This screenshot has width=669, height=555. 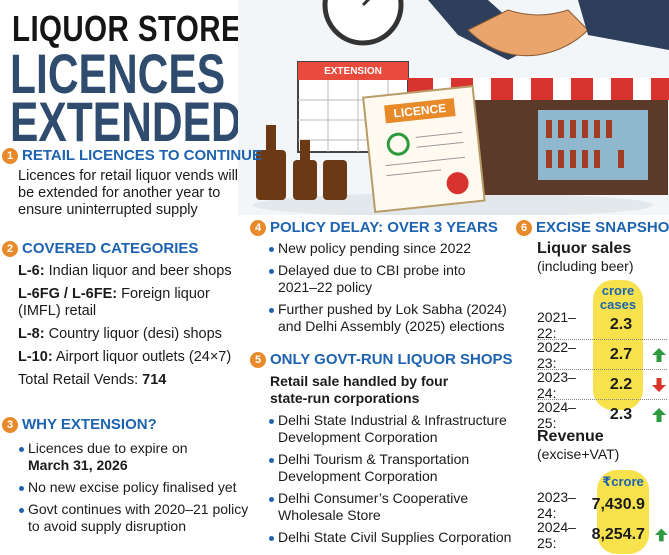 What do you see at coordinates (108, 448) in the screenshot?
I see `bullet-text: Licences due to expire on` at bounding box center [108, 448].